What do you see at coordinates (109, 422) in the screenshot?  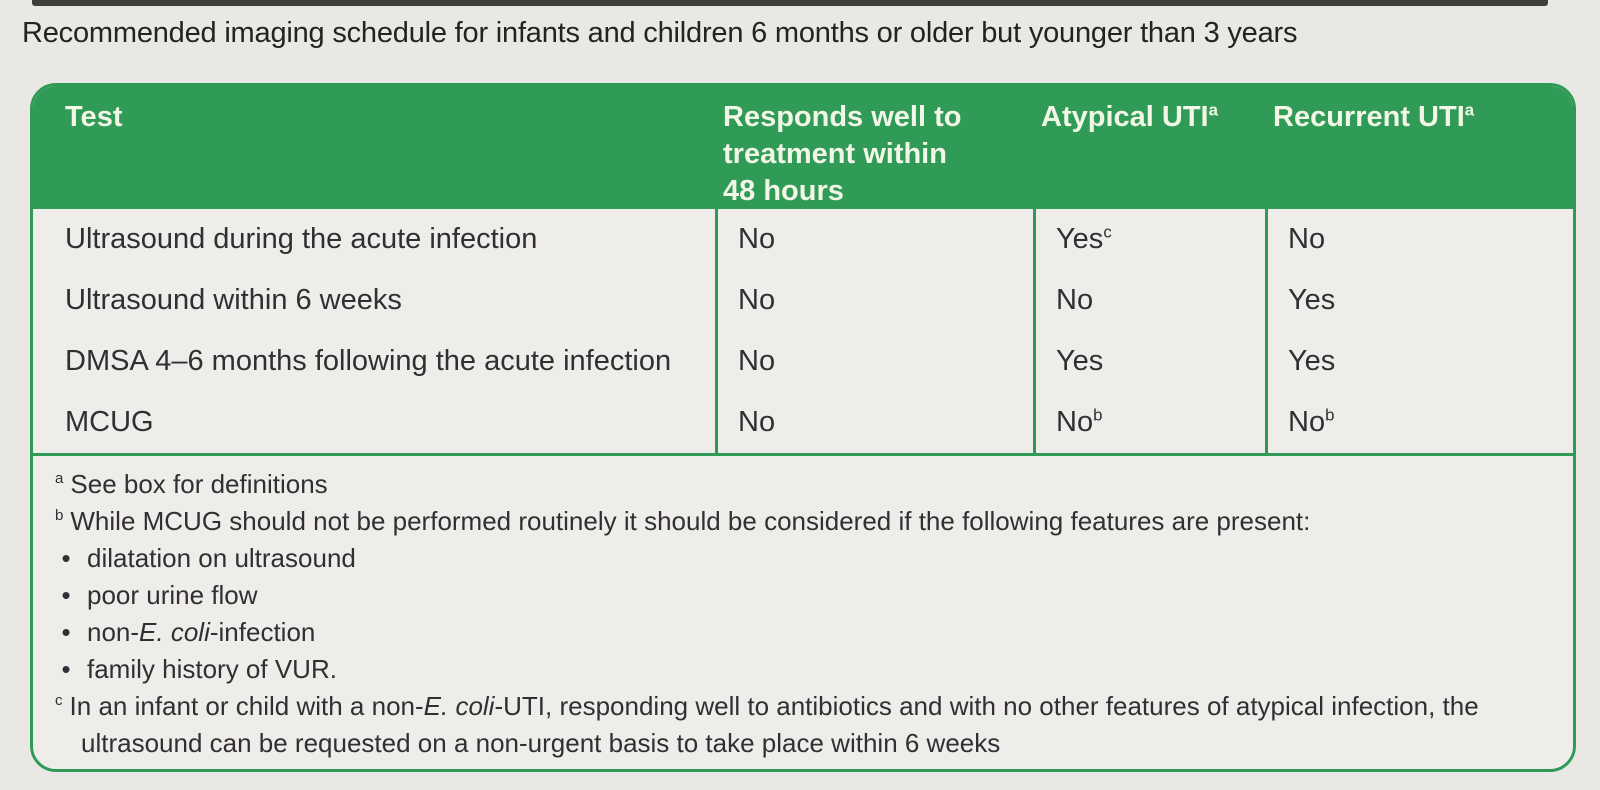 I see `cell-test: MCUG` at bounding box center [109, 422].